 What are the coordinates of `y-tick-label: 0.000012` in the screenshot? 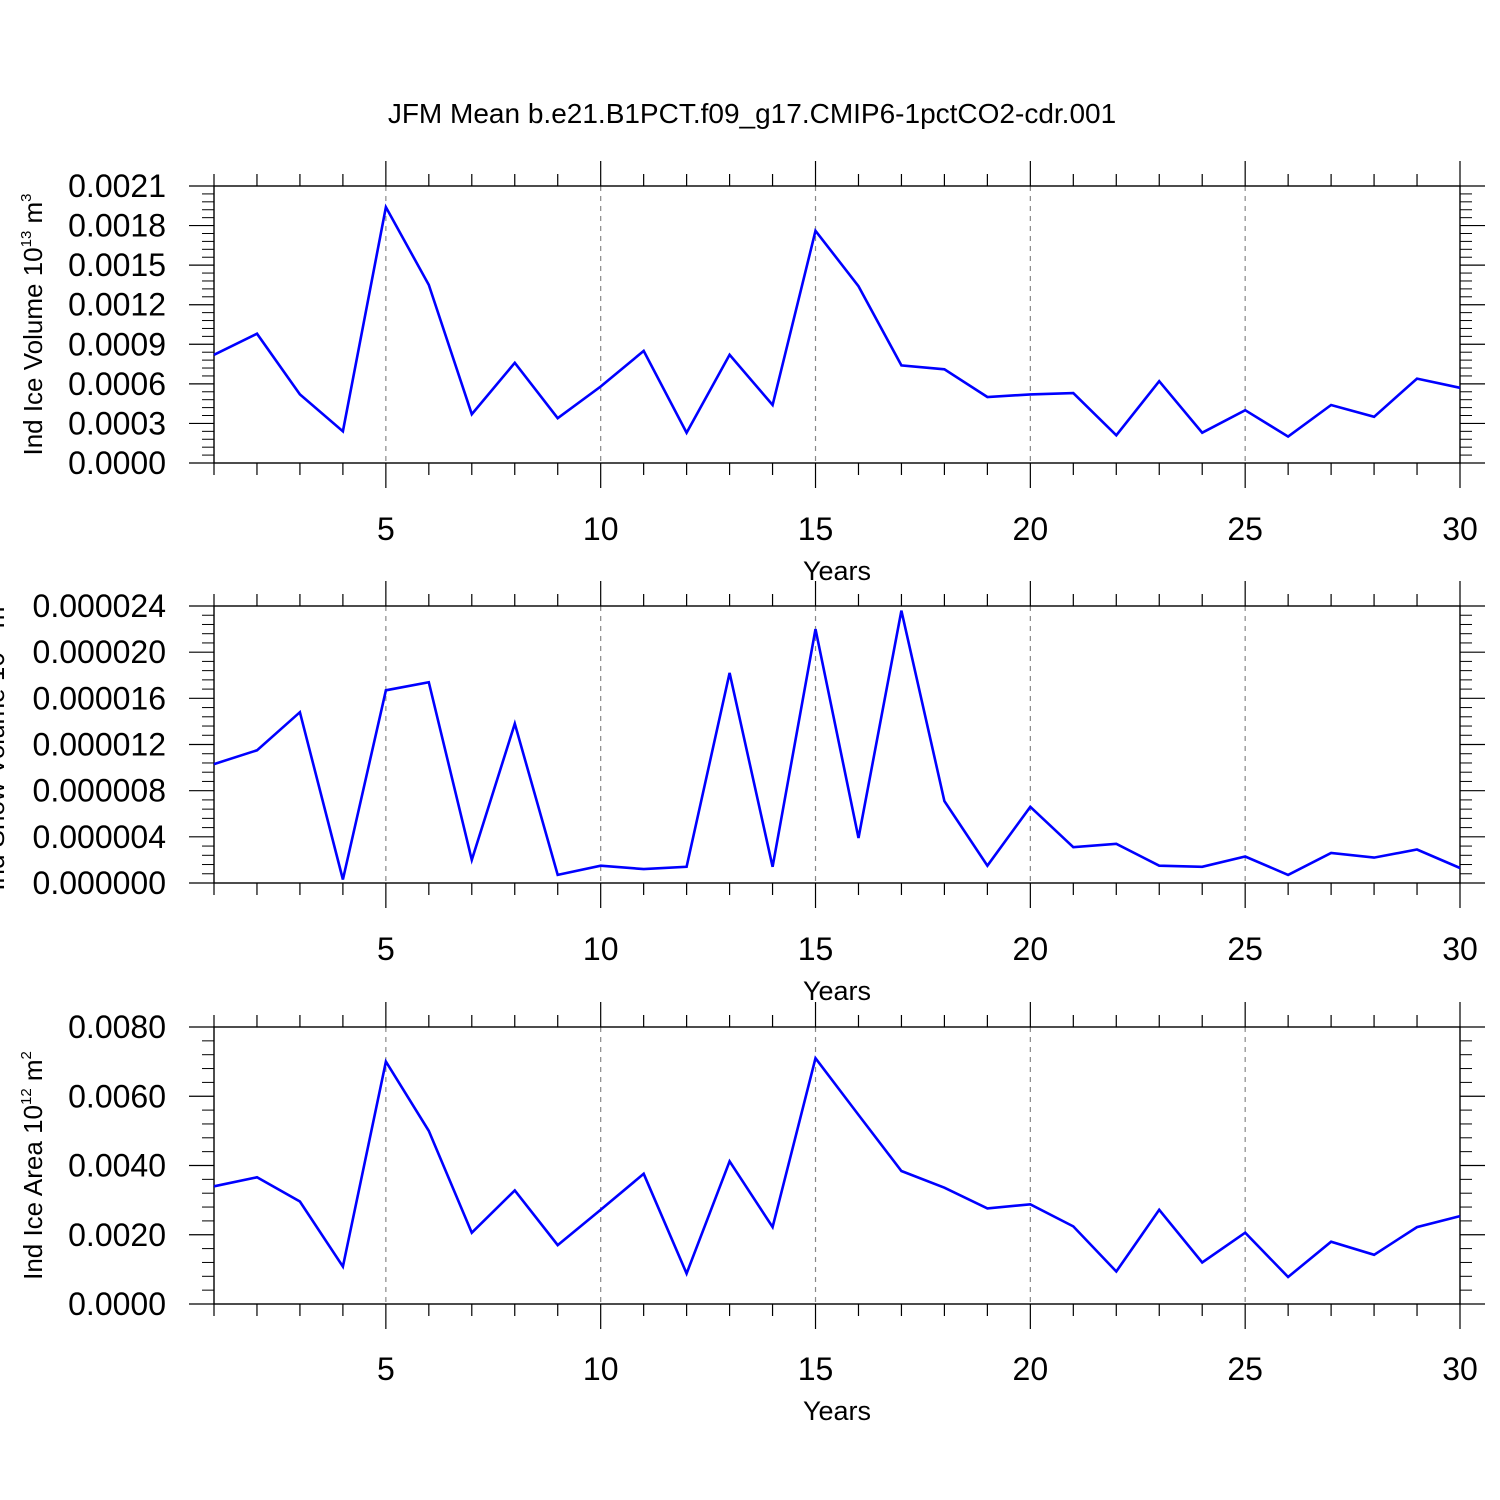 It's located at (99, 745).